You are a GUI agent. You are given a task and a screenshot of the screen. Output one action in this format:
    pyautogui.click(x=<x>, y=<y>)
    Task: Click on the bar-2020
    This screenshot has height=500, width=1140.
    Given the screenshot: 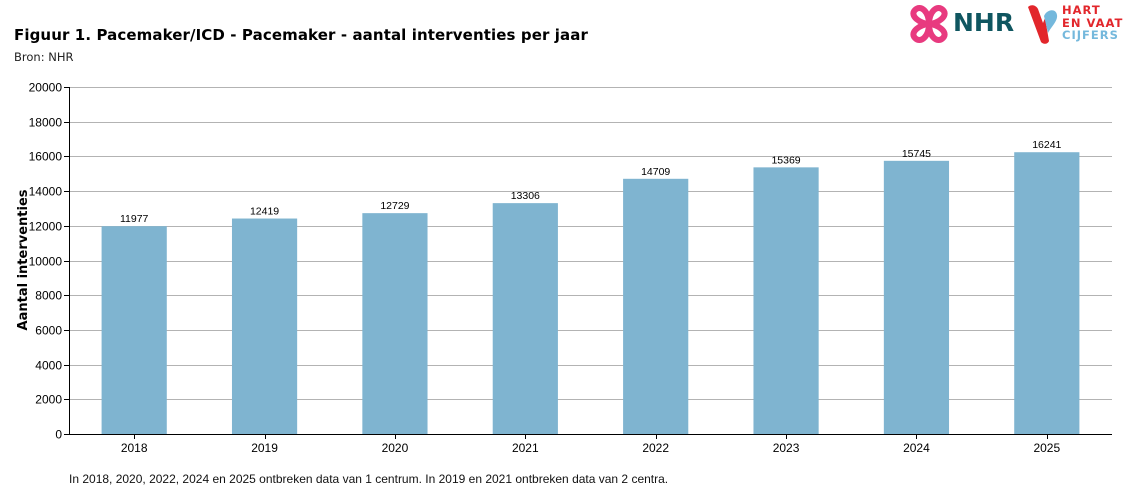 What is the action you would take?
    pyautogui.click(x=395, y=323)
    